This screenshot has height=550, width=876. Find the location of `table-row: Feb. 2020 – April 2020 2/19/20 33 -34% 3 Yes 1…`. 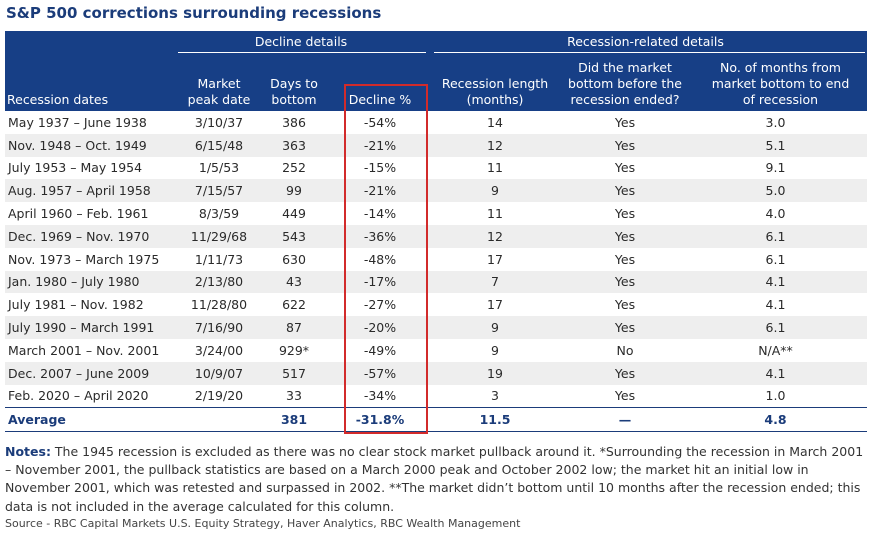

table-row: Feb. 2020 – April 2020 2/19/20 33 -34% 3 Yes 1… is located at coordinates (436, 396).